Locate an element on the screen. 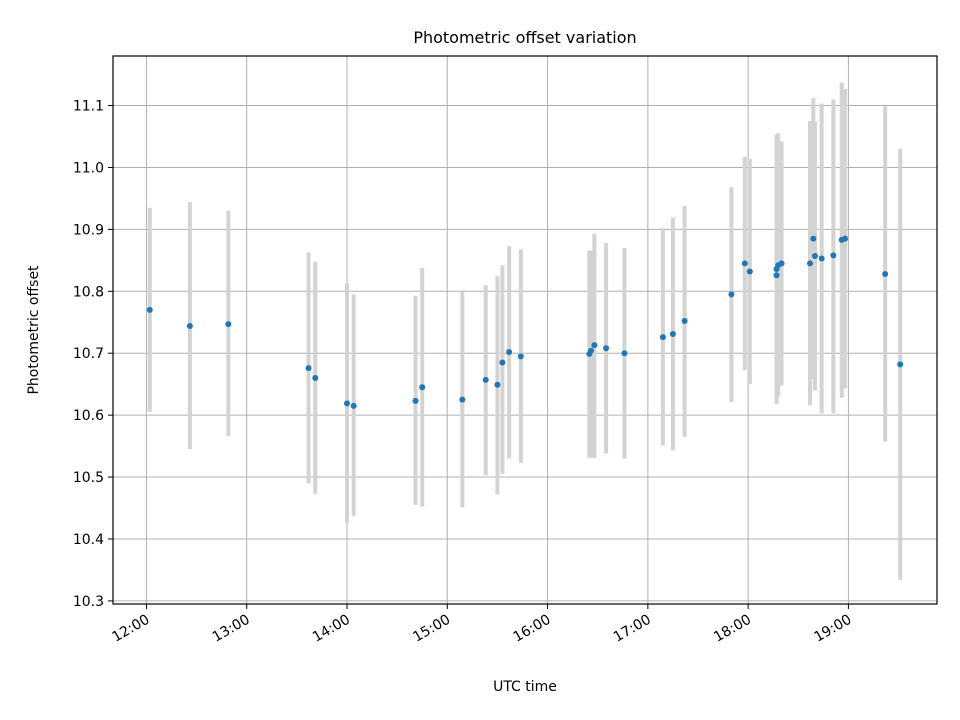 This screenshot has height=720, width=960. y-tick-label: 10.9 is located at coordinates (88, 230).